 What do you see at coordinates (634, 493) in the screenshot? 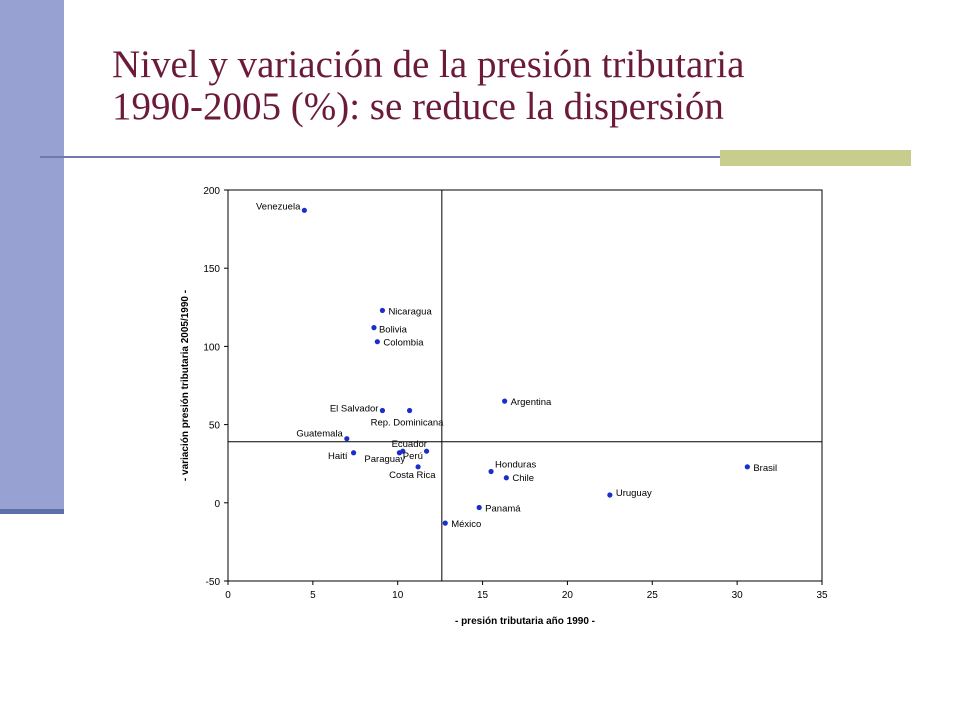
I see `data-point-label: Uruguay` at bounding box center [634, 493].